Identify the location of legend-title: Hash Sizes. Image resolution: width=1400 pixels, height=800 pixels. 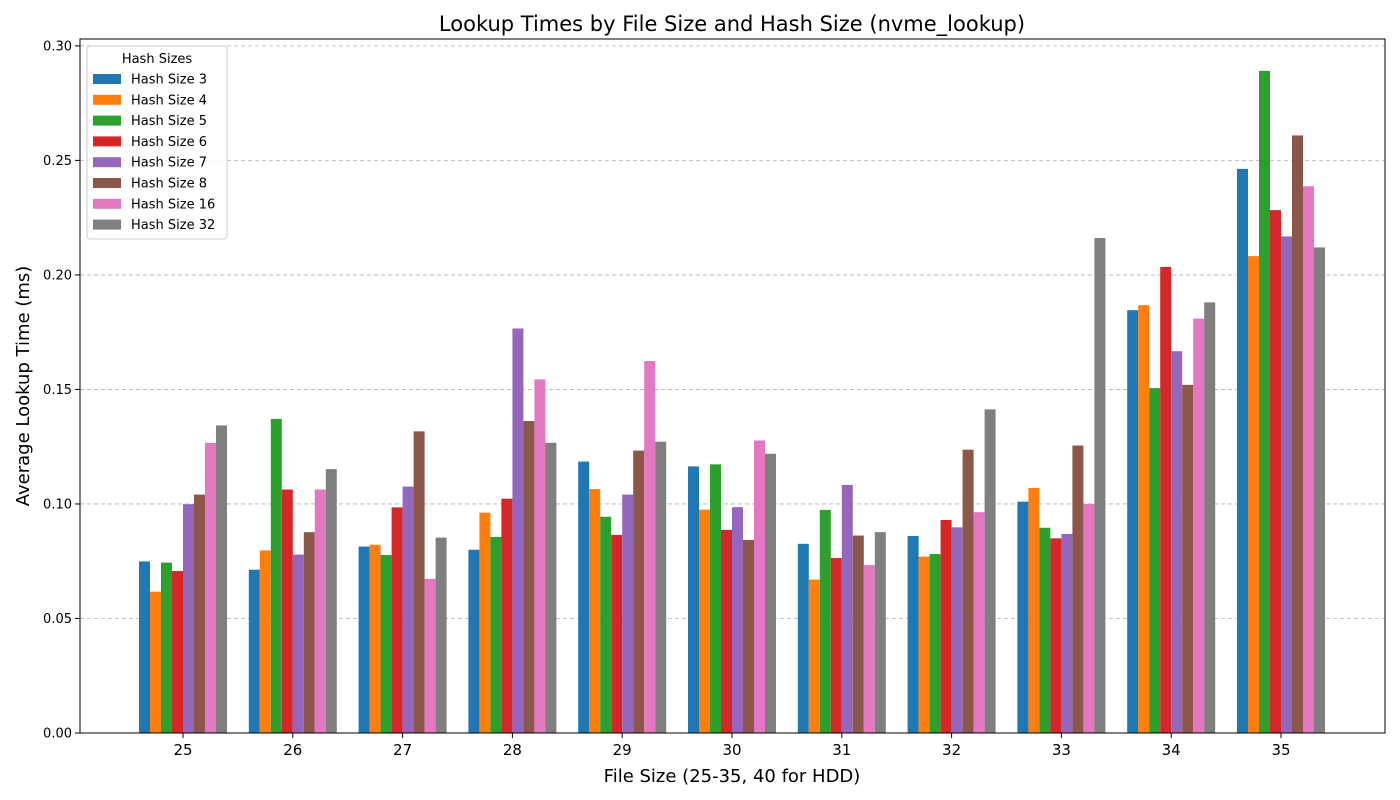
(157, 59).